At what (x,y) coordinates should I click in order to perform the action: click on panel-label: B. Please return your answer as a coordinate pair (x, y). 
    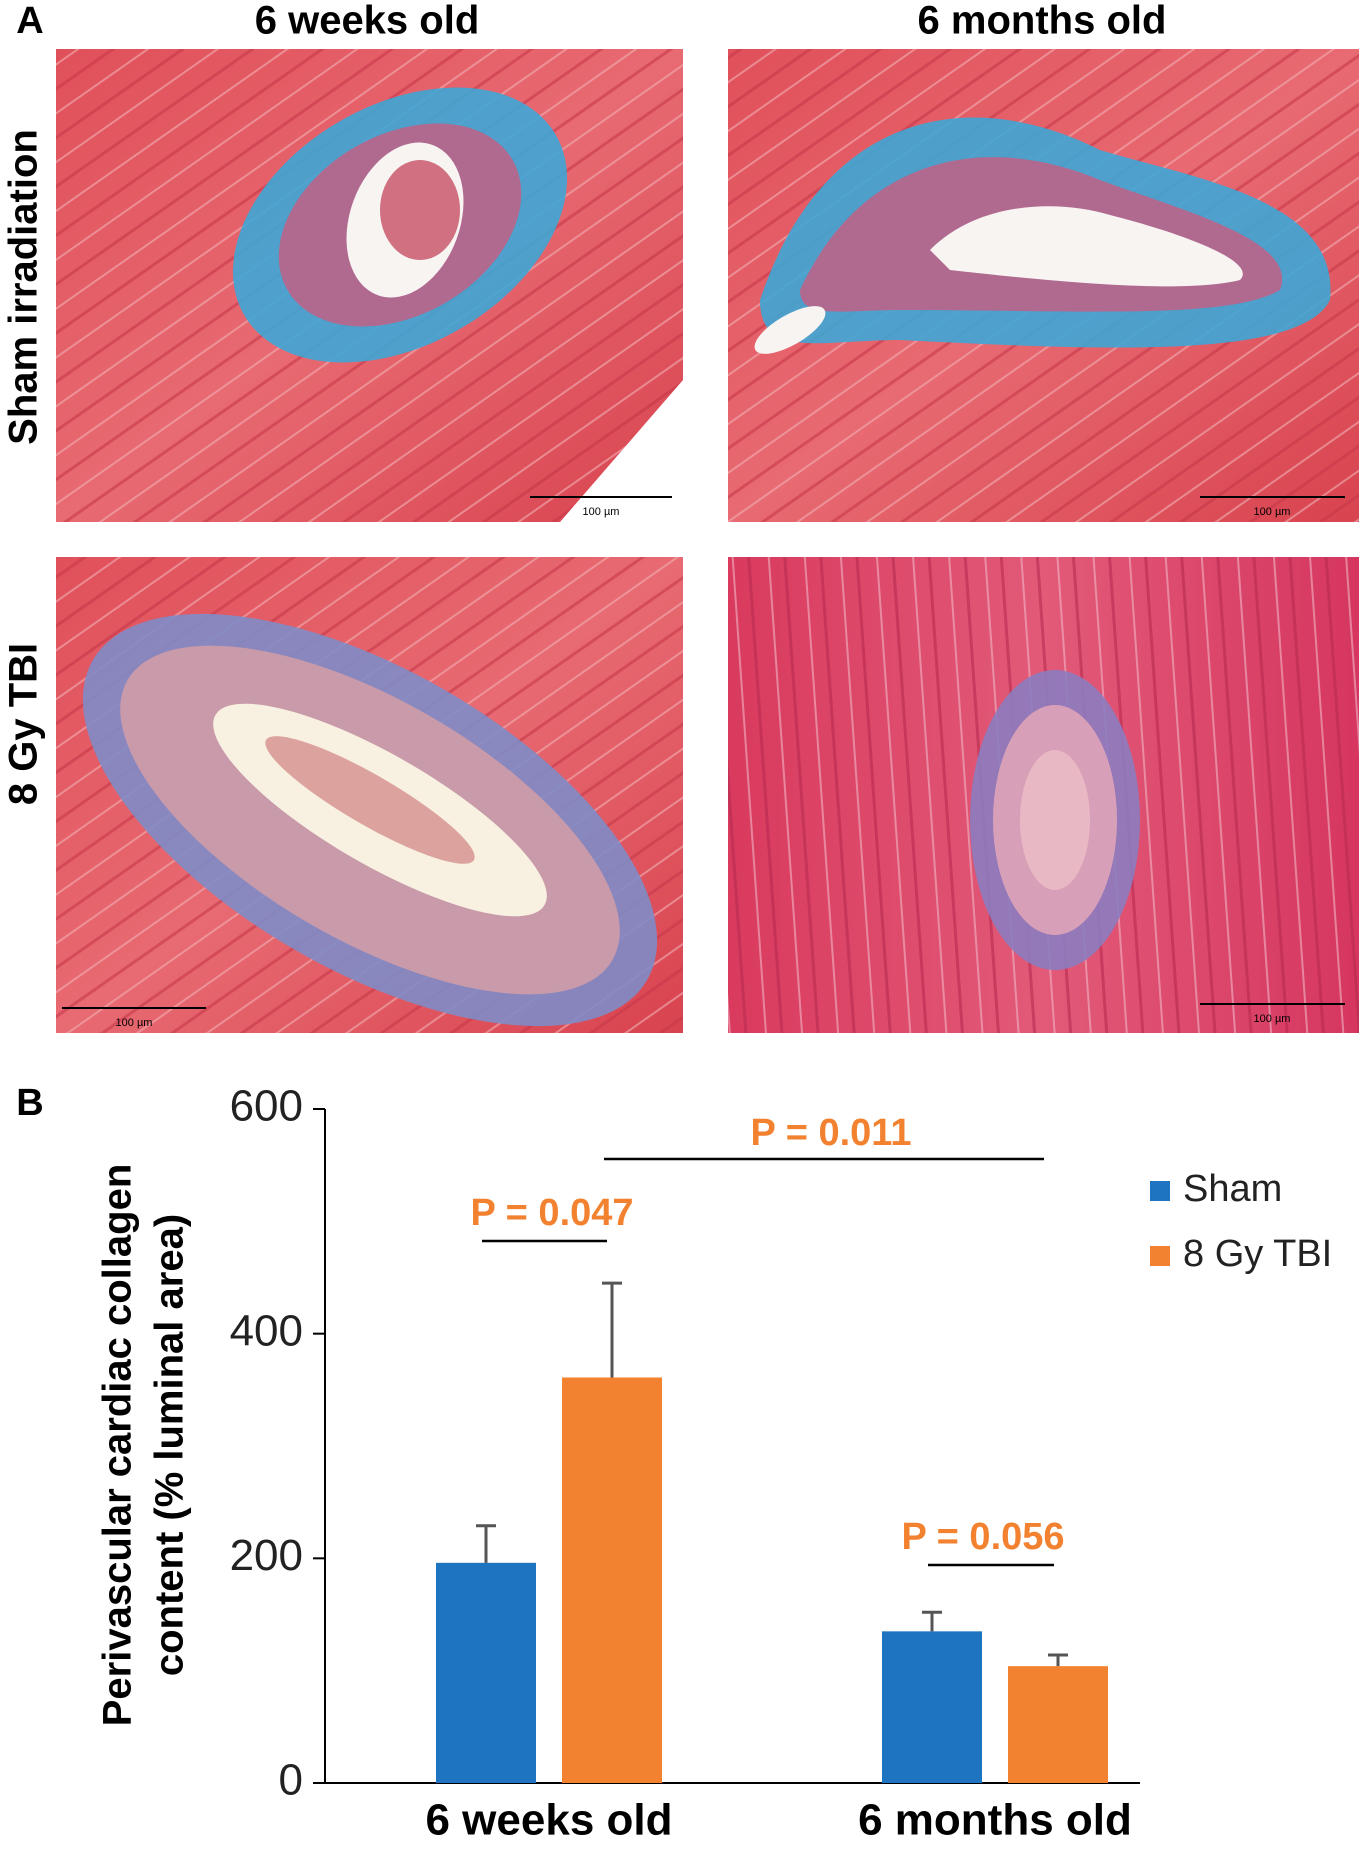
    Looking at the image, I should click on (29, 1103).